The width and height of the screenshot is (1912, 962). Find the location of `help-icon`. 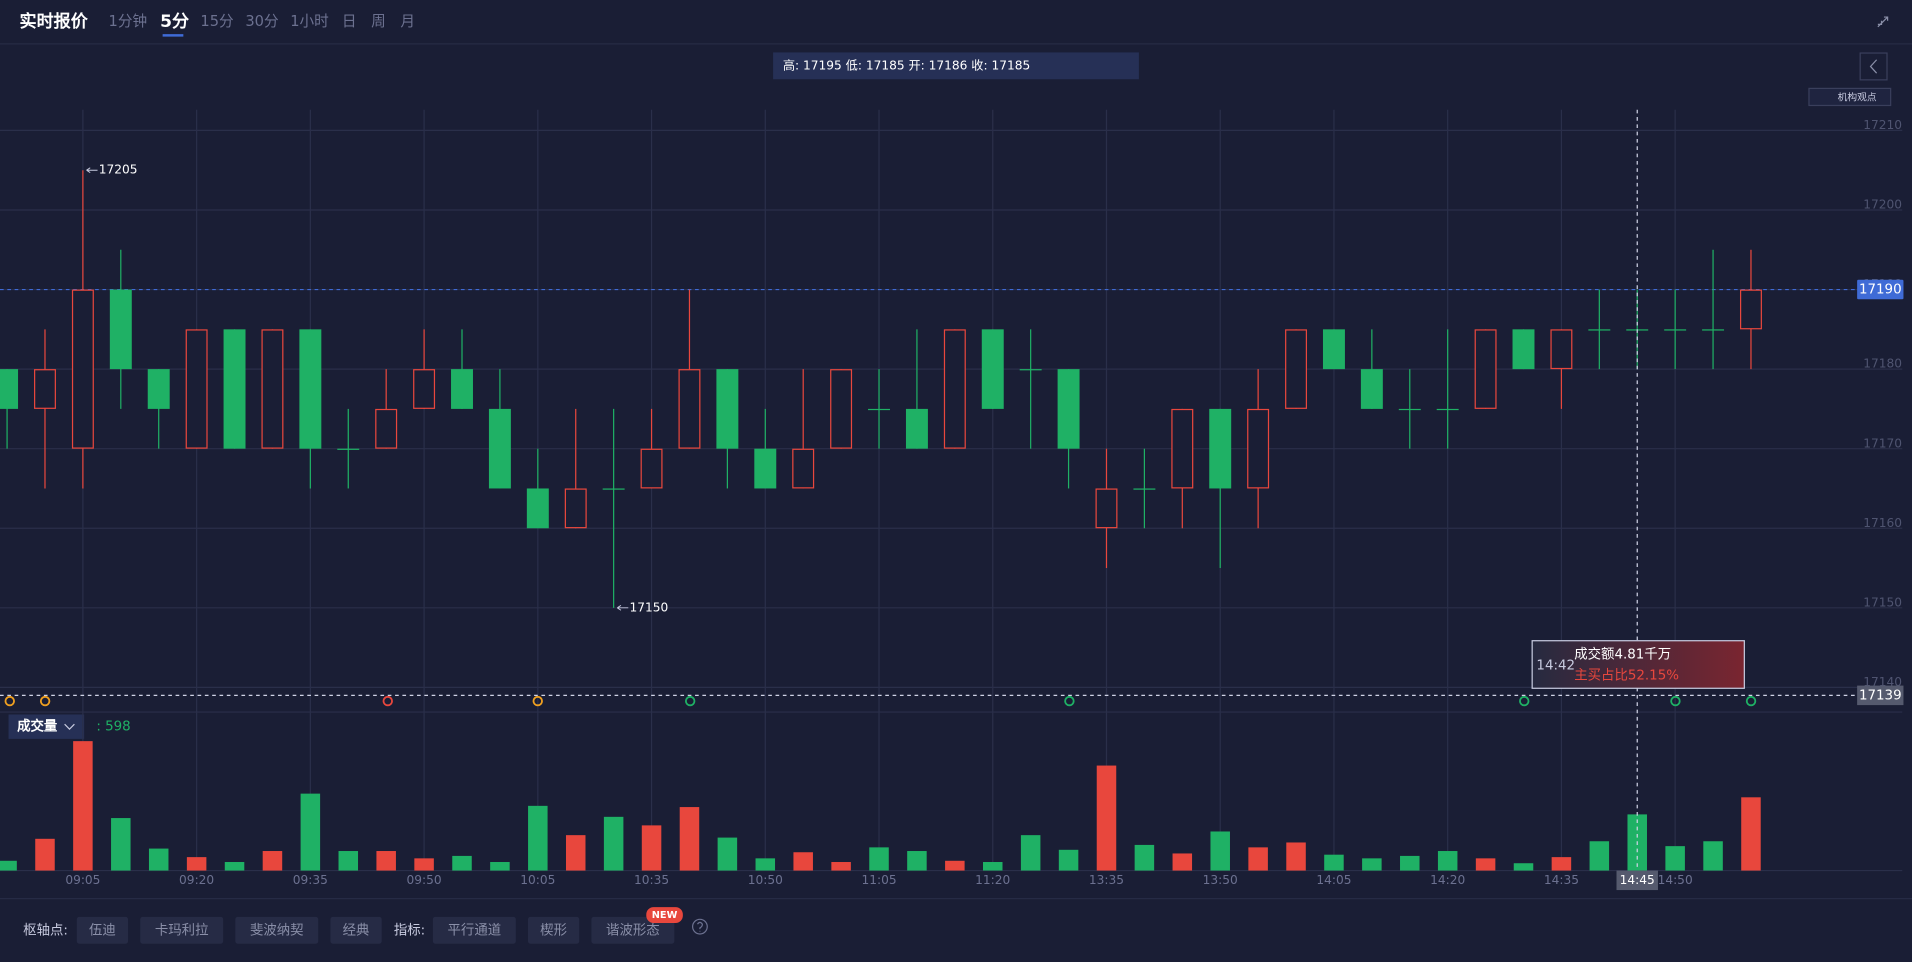

help-icon is located at coordinates (700, 926).